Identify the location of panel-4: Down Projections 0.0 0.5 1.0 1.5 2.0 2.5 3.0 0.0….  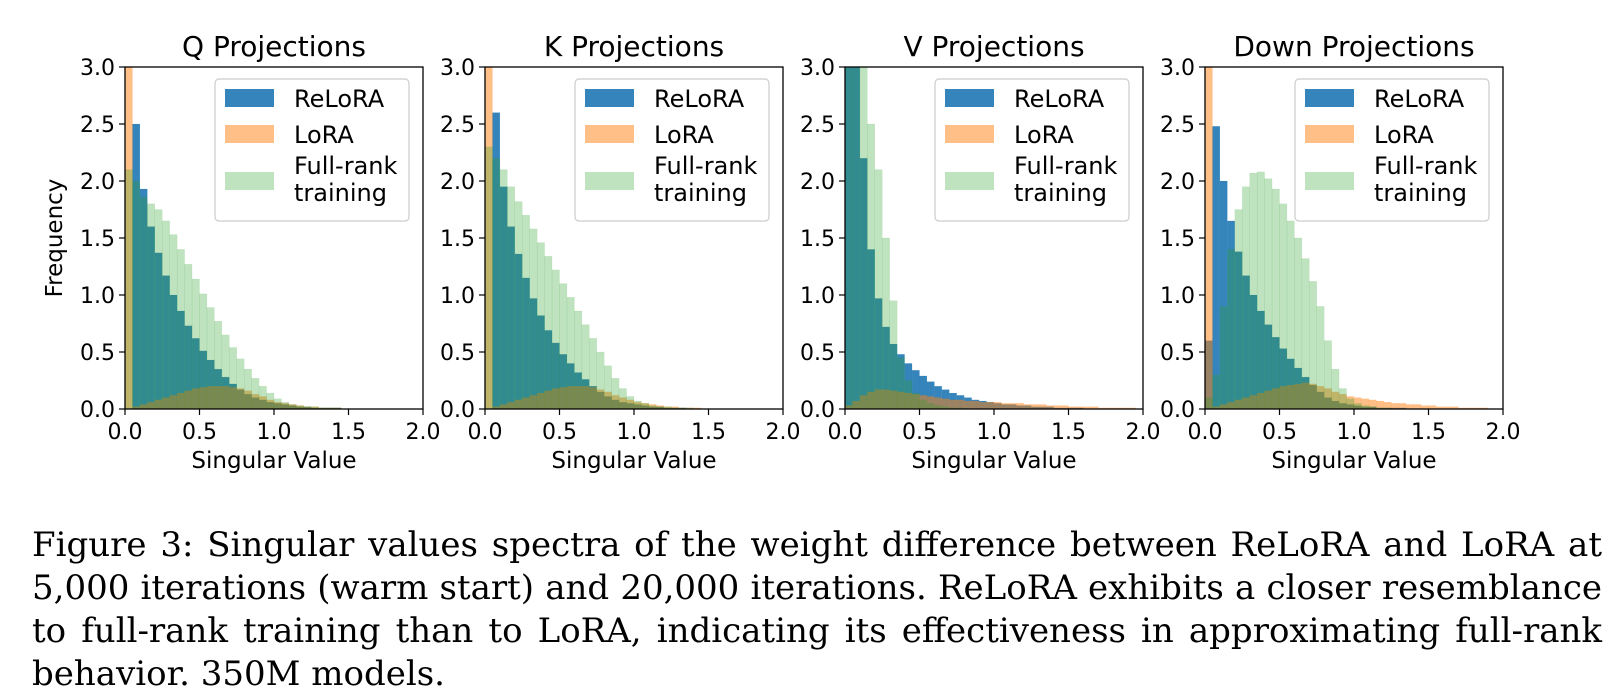
(1340, 252).